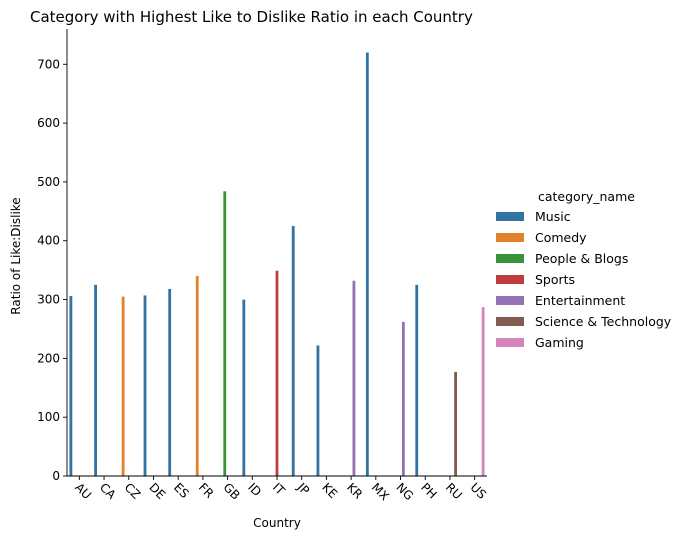 The image size is (697, 540). Describe the element at coordinates (417, 380) in the screenshot. I see `bar-music-ph` at that location.